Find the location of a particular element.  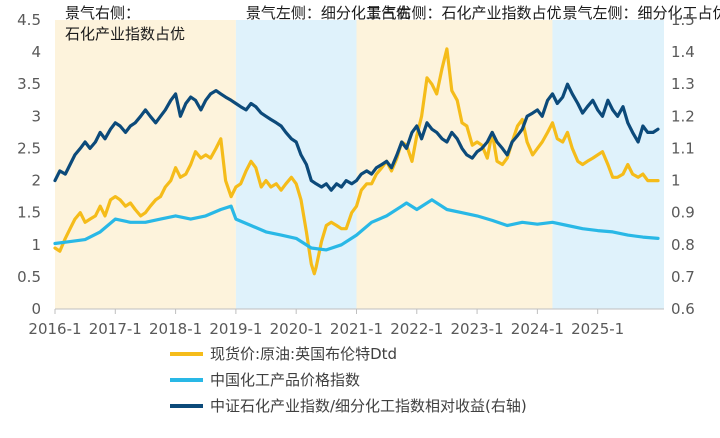

period-band-label-line: 石化产业指数占优 is located at coordinates (125, 34).